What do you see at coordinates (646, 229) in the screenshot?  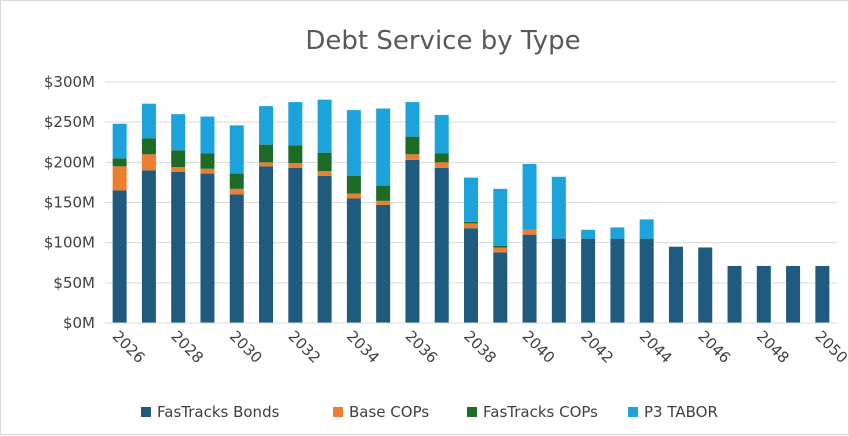 I see `bar-segment-p3-tabor-2044` at bounding box center [646, 229].